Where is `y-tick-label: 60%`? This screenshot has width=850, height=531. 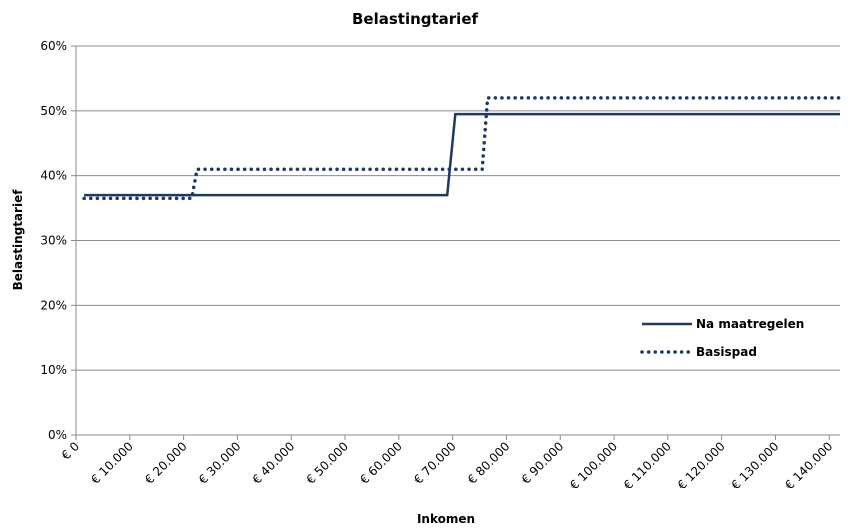 y-tick-label: 60% is located at coordinates (53, 46).